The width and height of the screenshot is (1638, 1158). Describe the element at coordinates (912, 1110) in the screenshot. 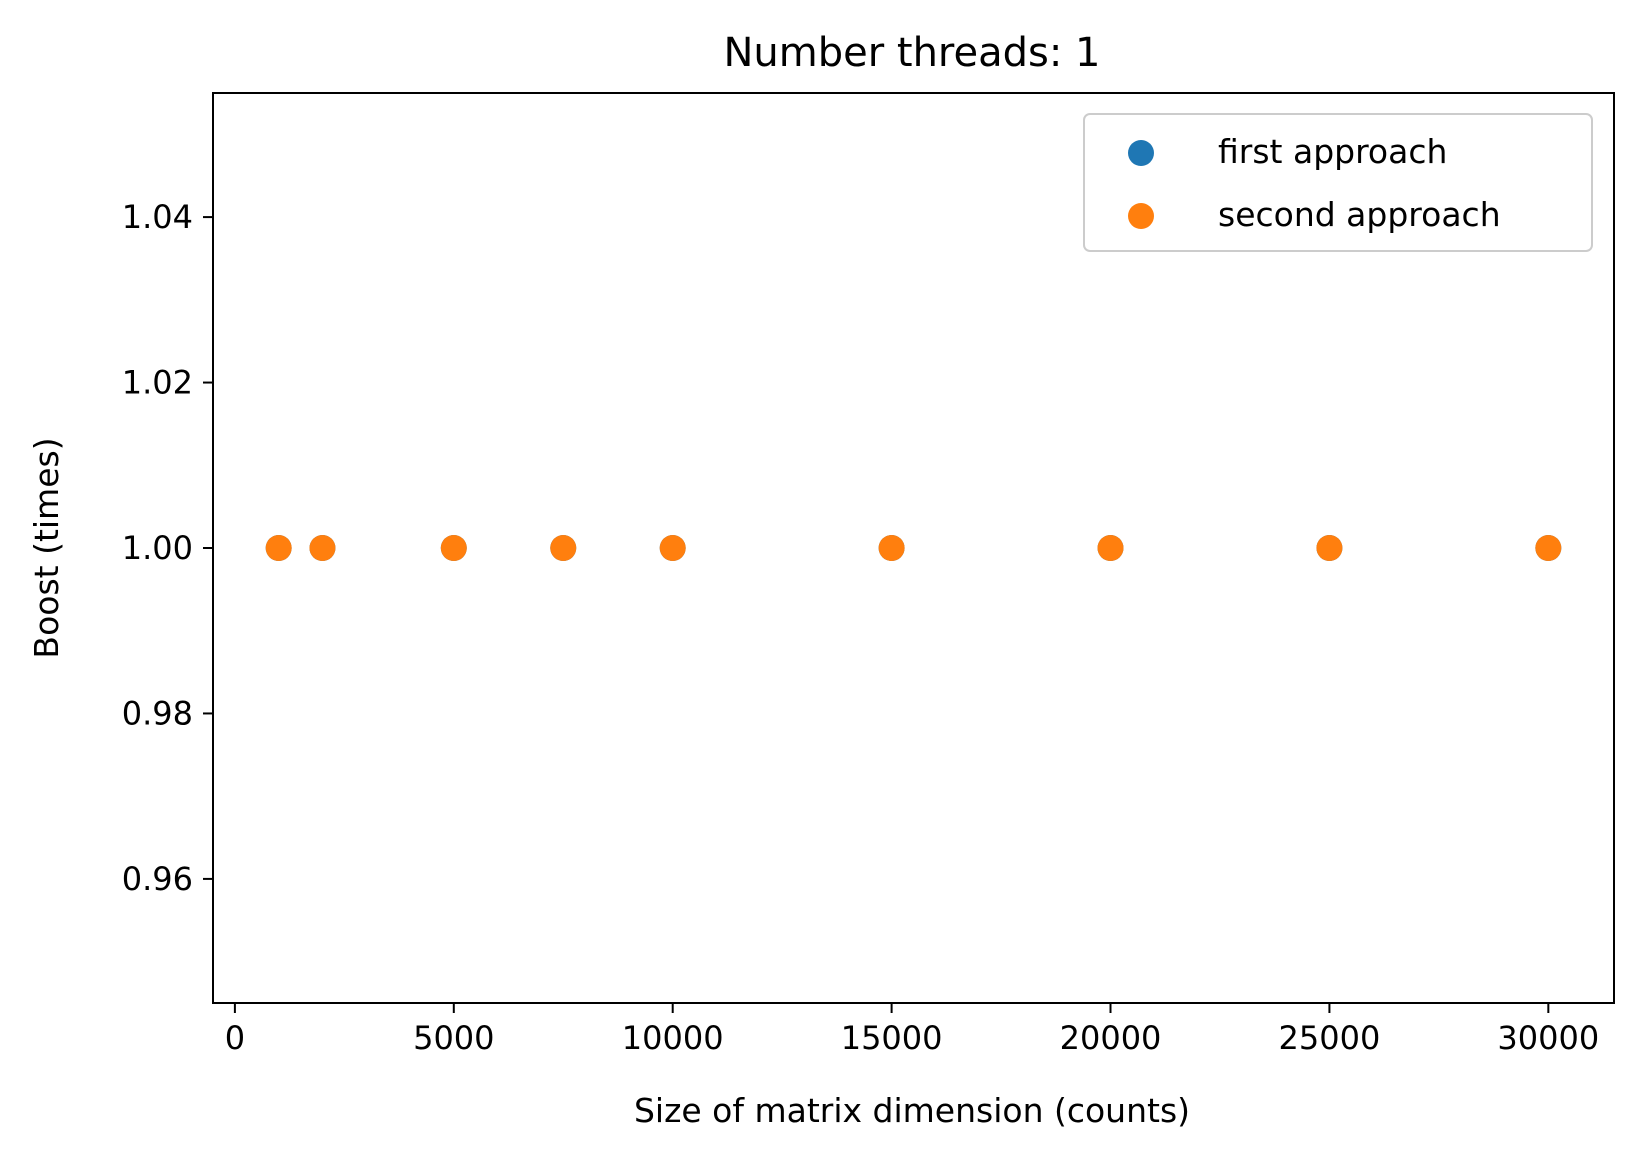

I see `x-axis-label: Size of matrix dimension (counts)` at that location.